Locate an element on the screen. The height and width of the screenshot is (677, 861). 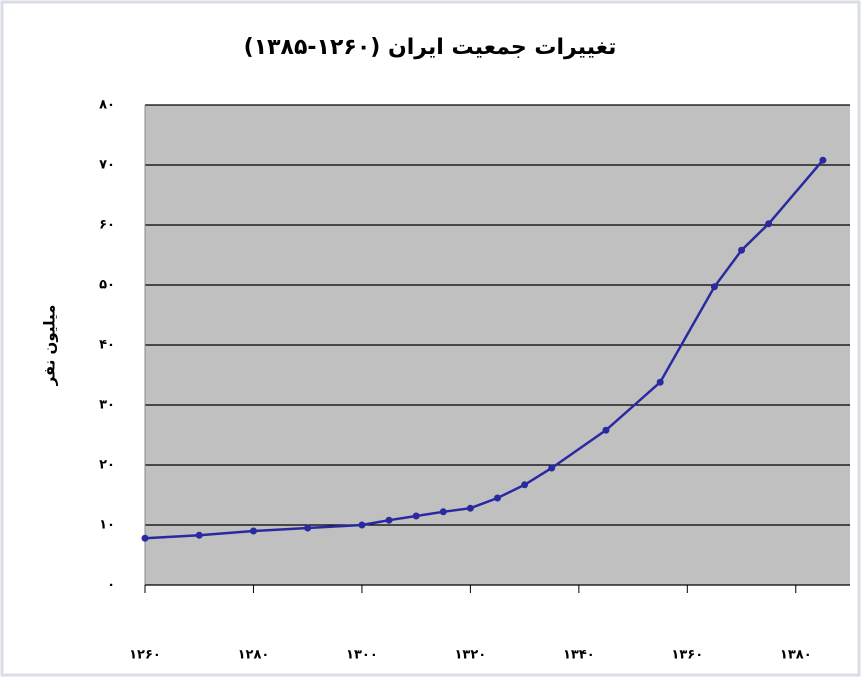
y-axis-label: میلیون نفر is located at coordinates (50, 346).